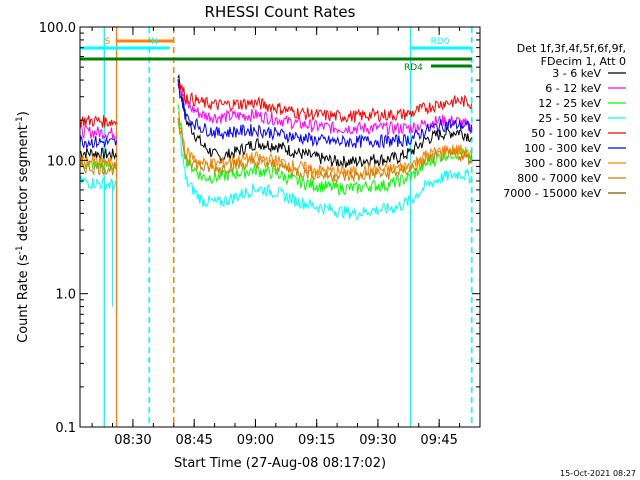  What do you see at coordinates (583, 61) in the screenshot?
I see `legend-header: FDecim 1, Att 0` at bounding box center [583, 61].